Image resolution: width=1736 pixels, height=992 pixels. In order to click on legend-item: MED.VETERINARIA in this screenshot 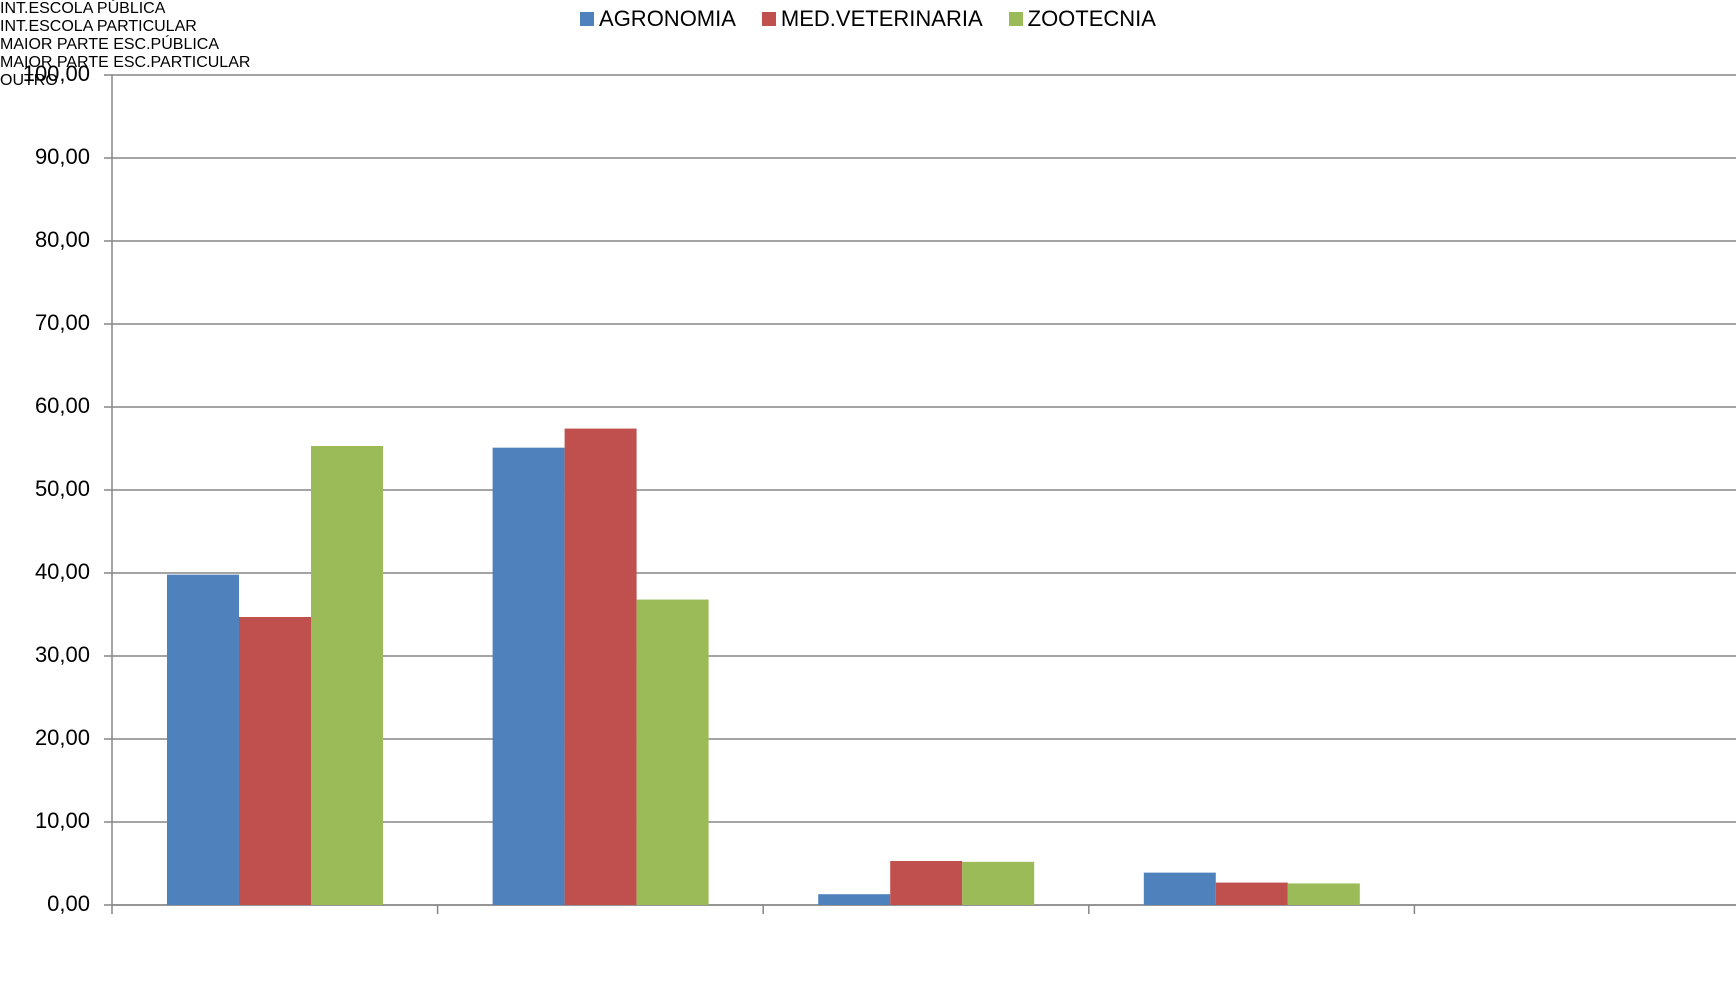, I will do `click(872, 19)`.